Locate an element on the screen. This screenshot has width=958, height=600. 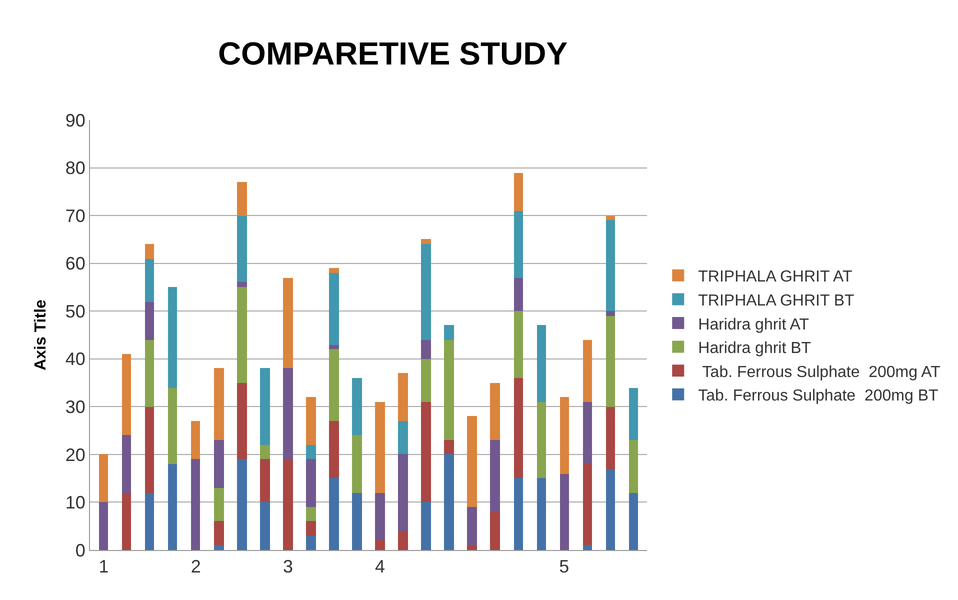
y-tick-label: 20 is located at coordinates (75, 454).